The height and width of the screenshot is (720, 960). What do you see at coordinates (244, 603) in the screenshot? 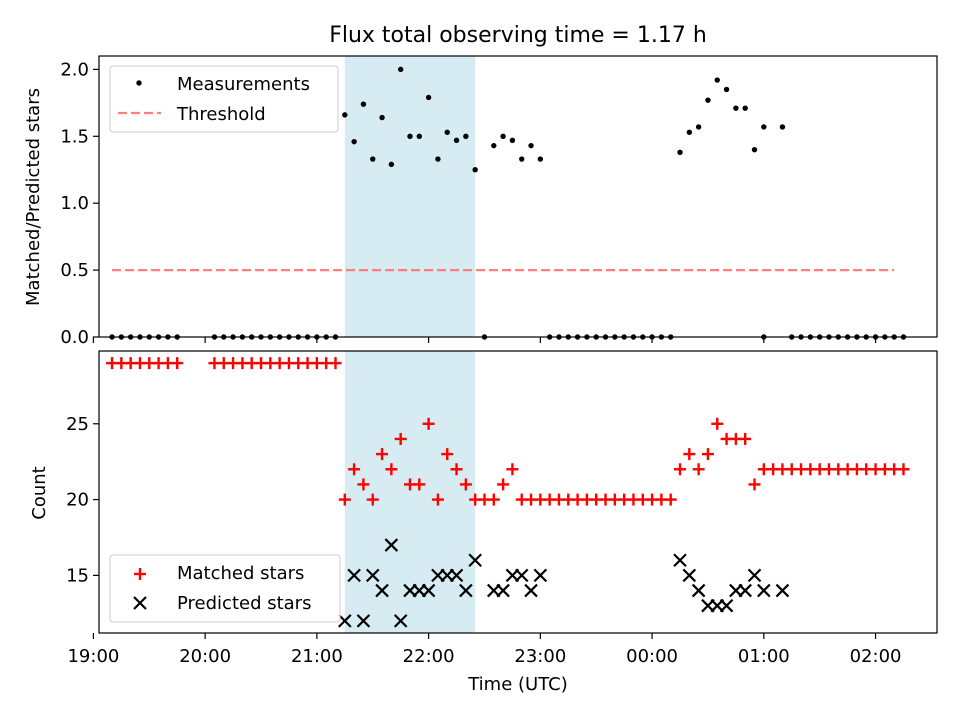
I see `legend-predicted-label: Predicted stars` at bounding box center [244, 603].